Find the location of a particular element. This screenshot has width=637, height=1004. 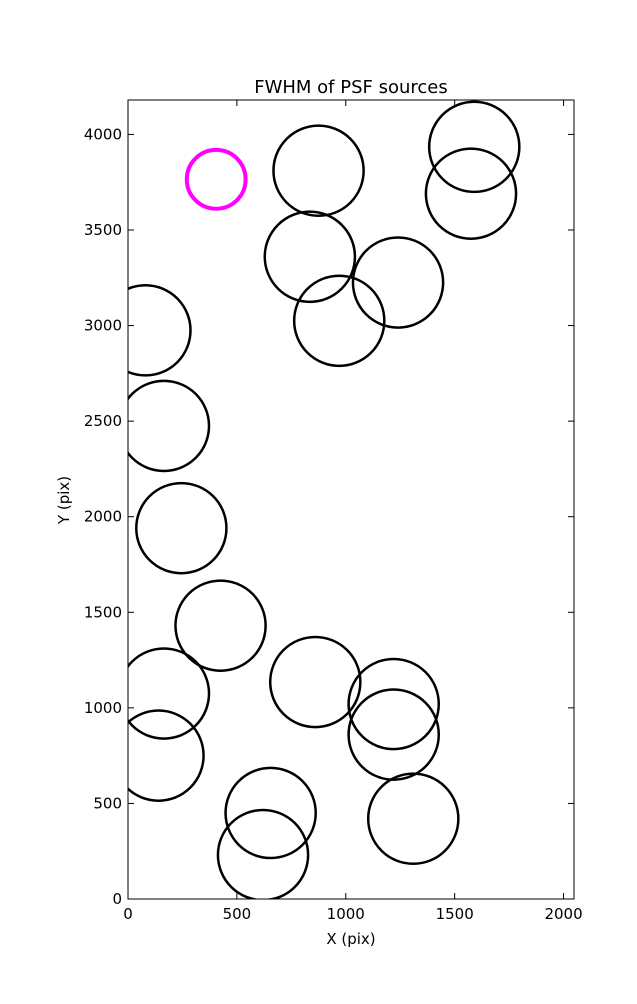

x-tick-label: 1000 is located at coordinates (346, 914).